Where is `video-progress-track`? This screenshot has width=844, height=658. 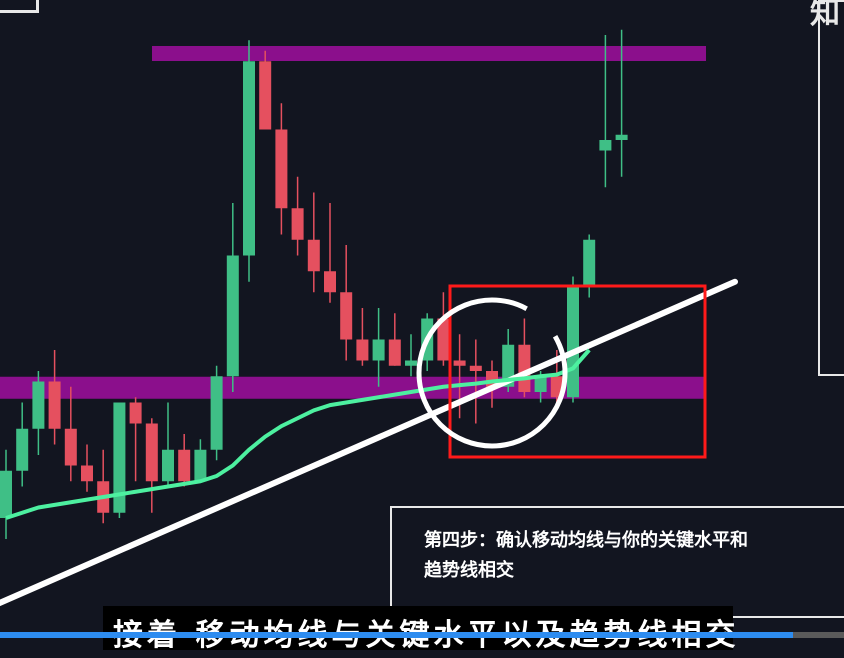 video-progress-track is located at coordinates (422, 635).